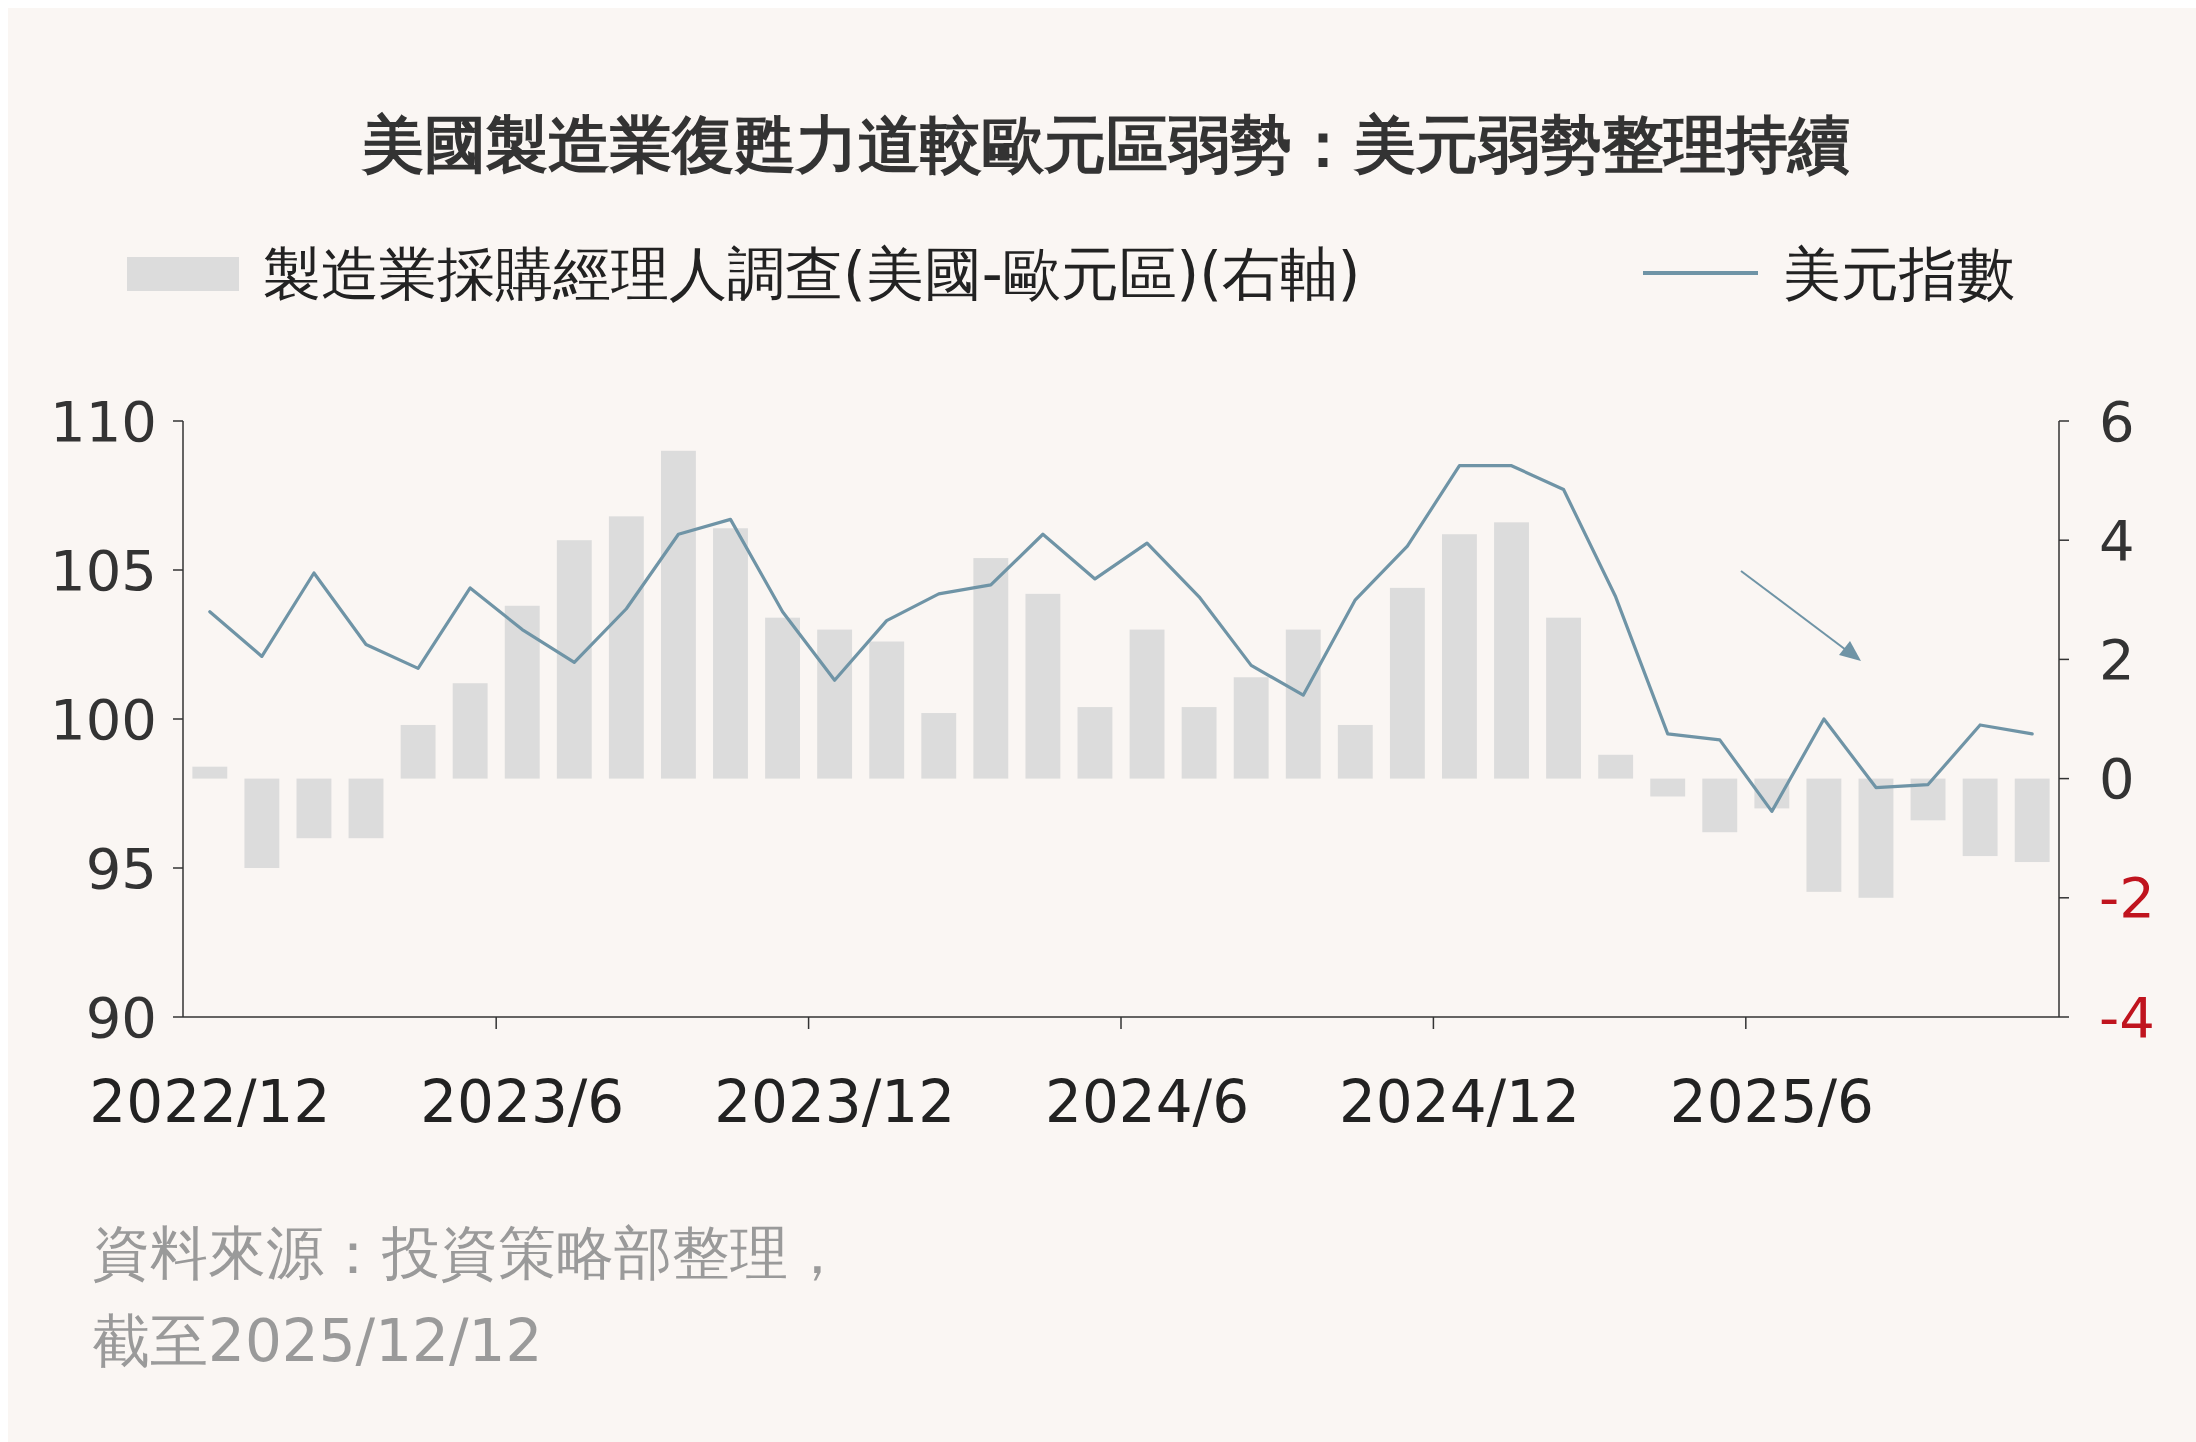 Image resolution: width=2196 pixels, height=1442 pixels. What do you see at coordinates (103, 421) in the screenshot?
I see `y-tick-label: 110` at bounding box center [103, 421].